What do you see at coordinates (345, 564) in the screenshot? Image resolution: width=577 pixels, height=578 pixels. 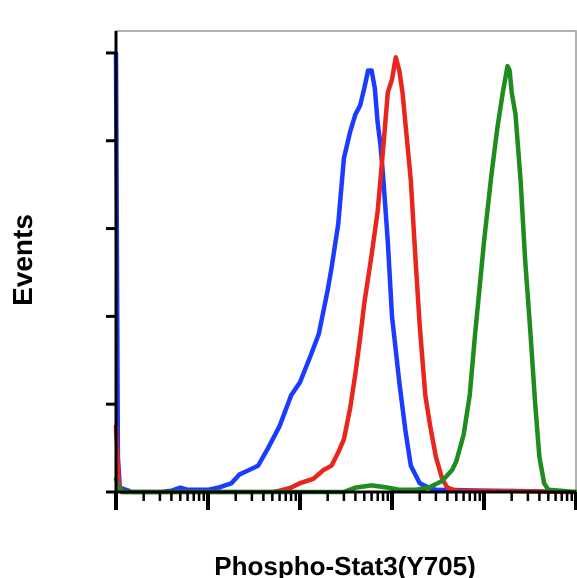 I see `x-axis-label: Phospho-Stat3(Y705)` at bounding box center [345, 564].